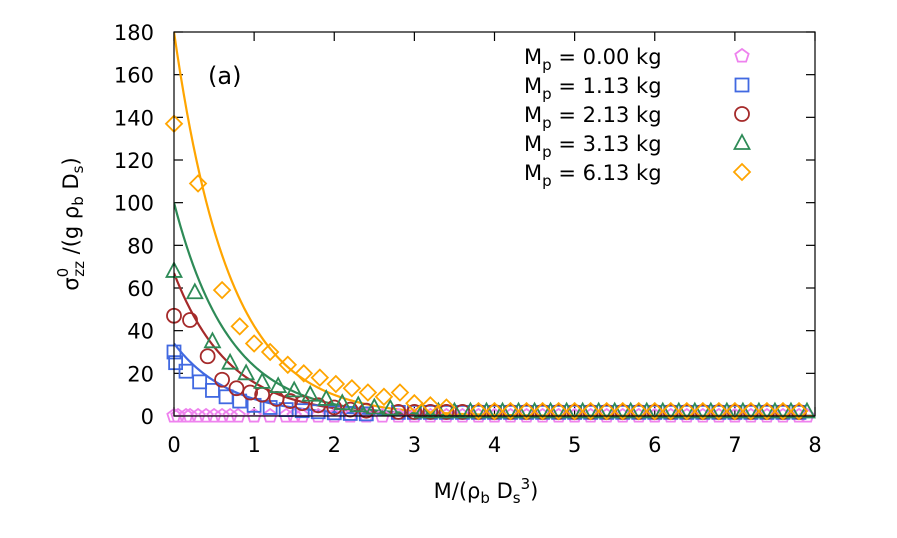  I want to click on x-tick-label: 0, so click(173, 445).